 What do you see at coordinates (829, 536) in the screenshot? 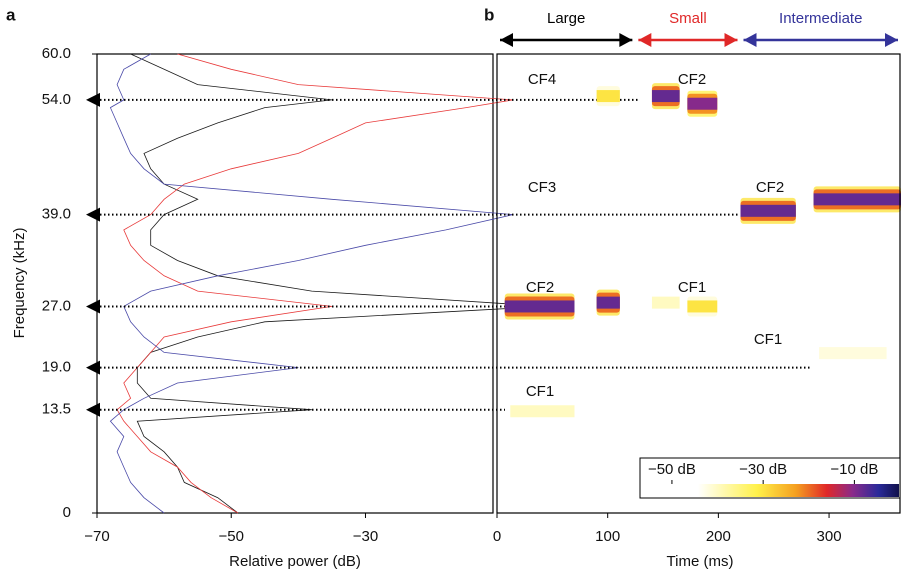
I see `x-tick-label: 300` at bounding box center [829, 536].